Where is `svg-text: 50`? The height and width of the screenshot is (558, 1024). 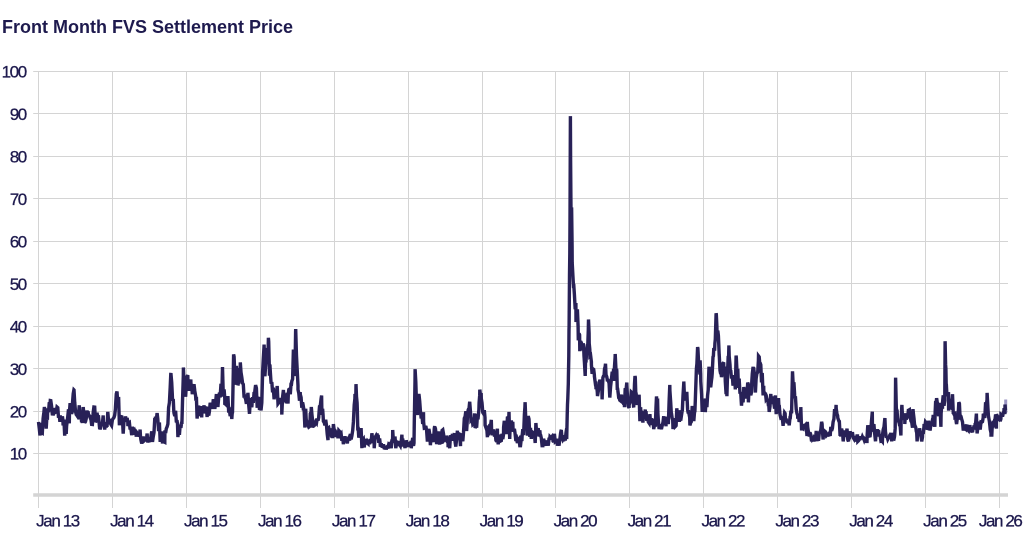
svg-text: 50 is located at coordinates (18, 284).